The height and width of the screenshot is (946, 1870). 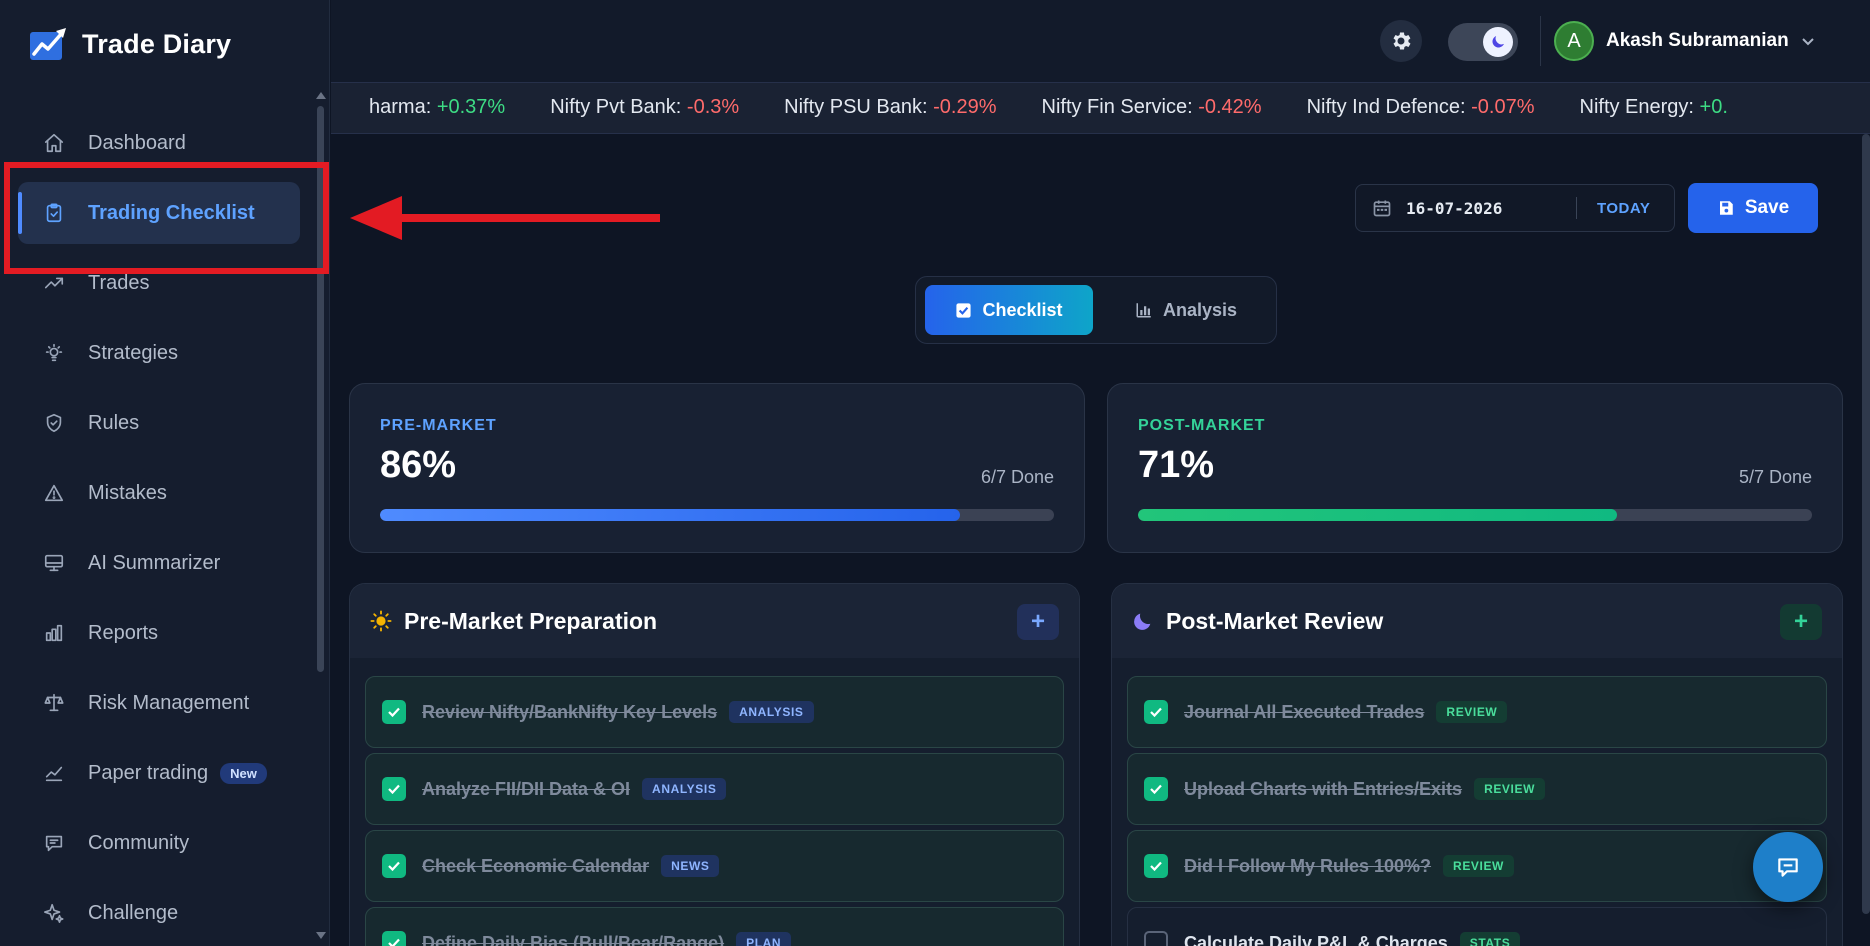 I want to click on sidebar-item-challenge: Challenge, so click(x=159, y=913).